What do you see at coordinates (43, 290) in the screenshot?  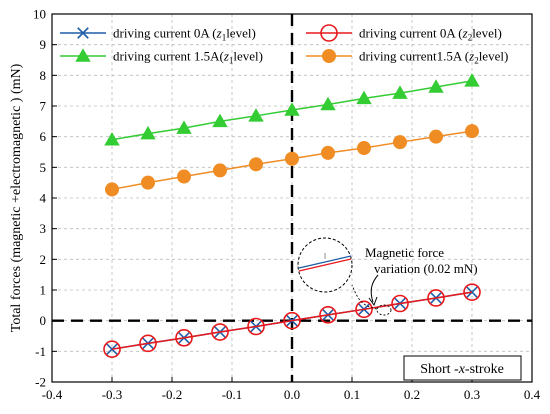 I see `y-tick-label: 1` at bounding box center [43, 290].